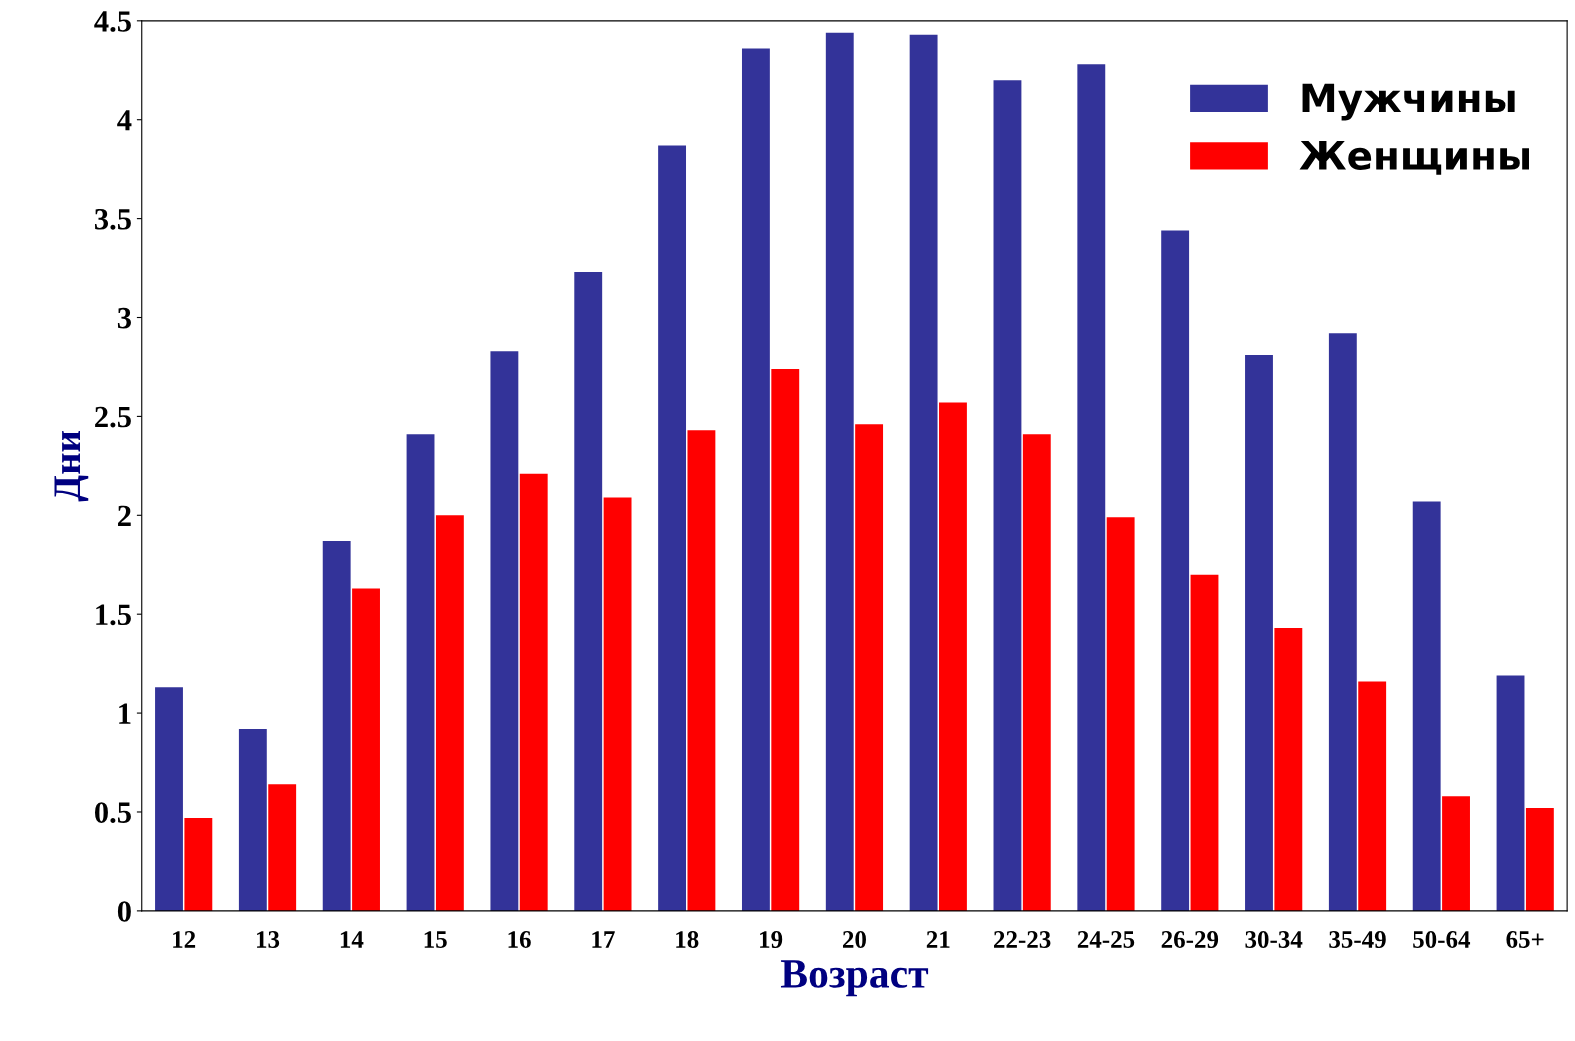 This screenshot has width=1575, height=1041. Describe the element at coordinates (113, 615) in the screenshot. I see `y-tick-label: 1.5` at that location.